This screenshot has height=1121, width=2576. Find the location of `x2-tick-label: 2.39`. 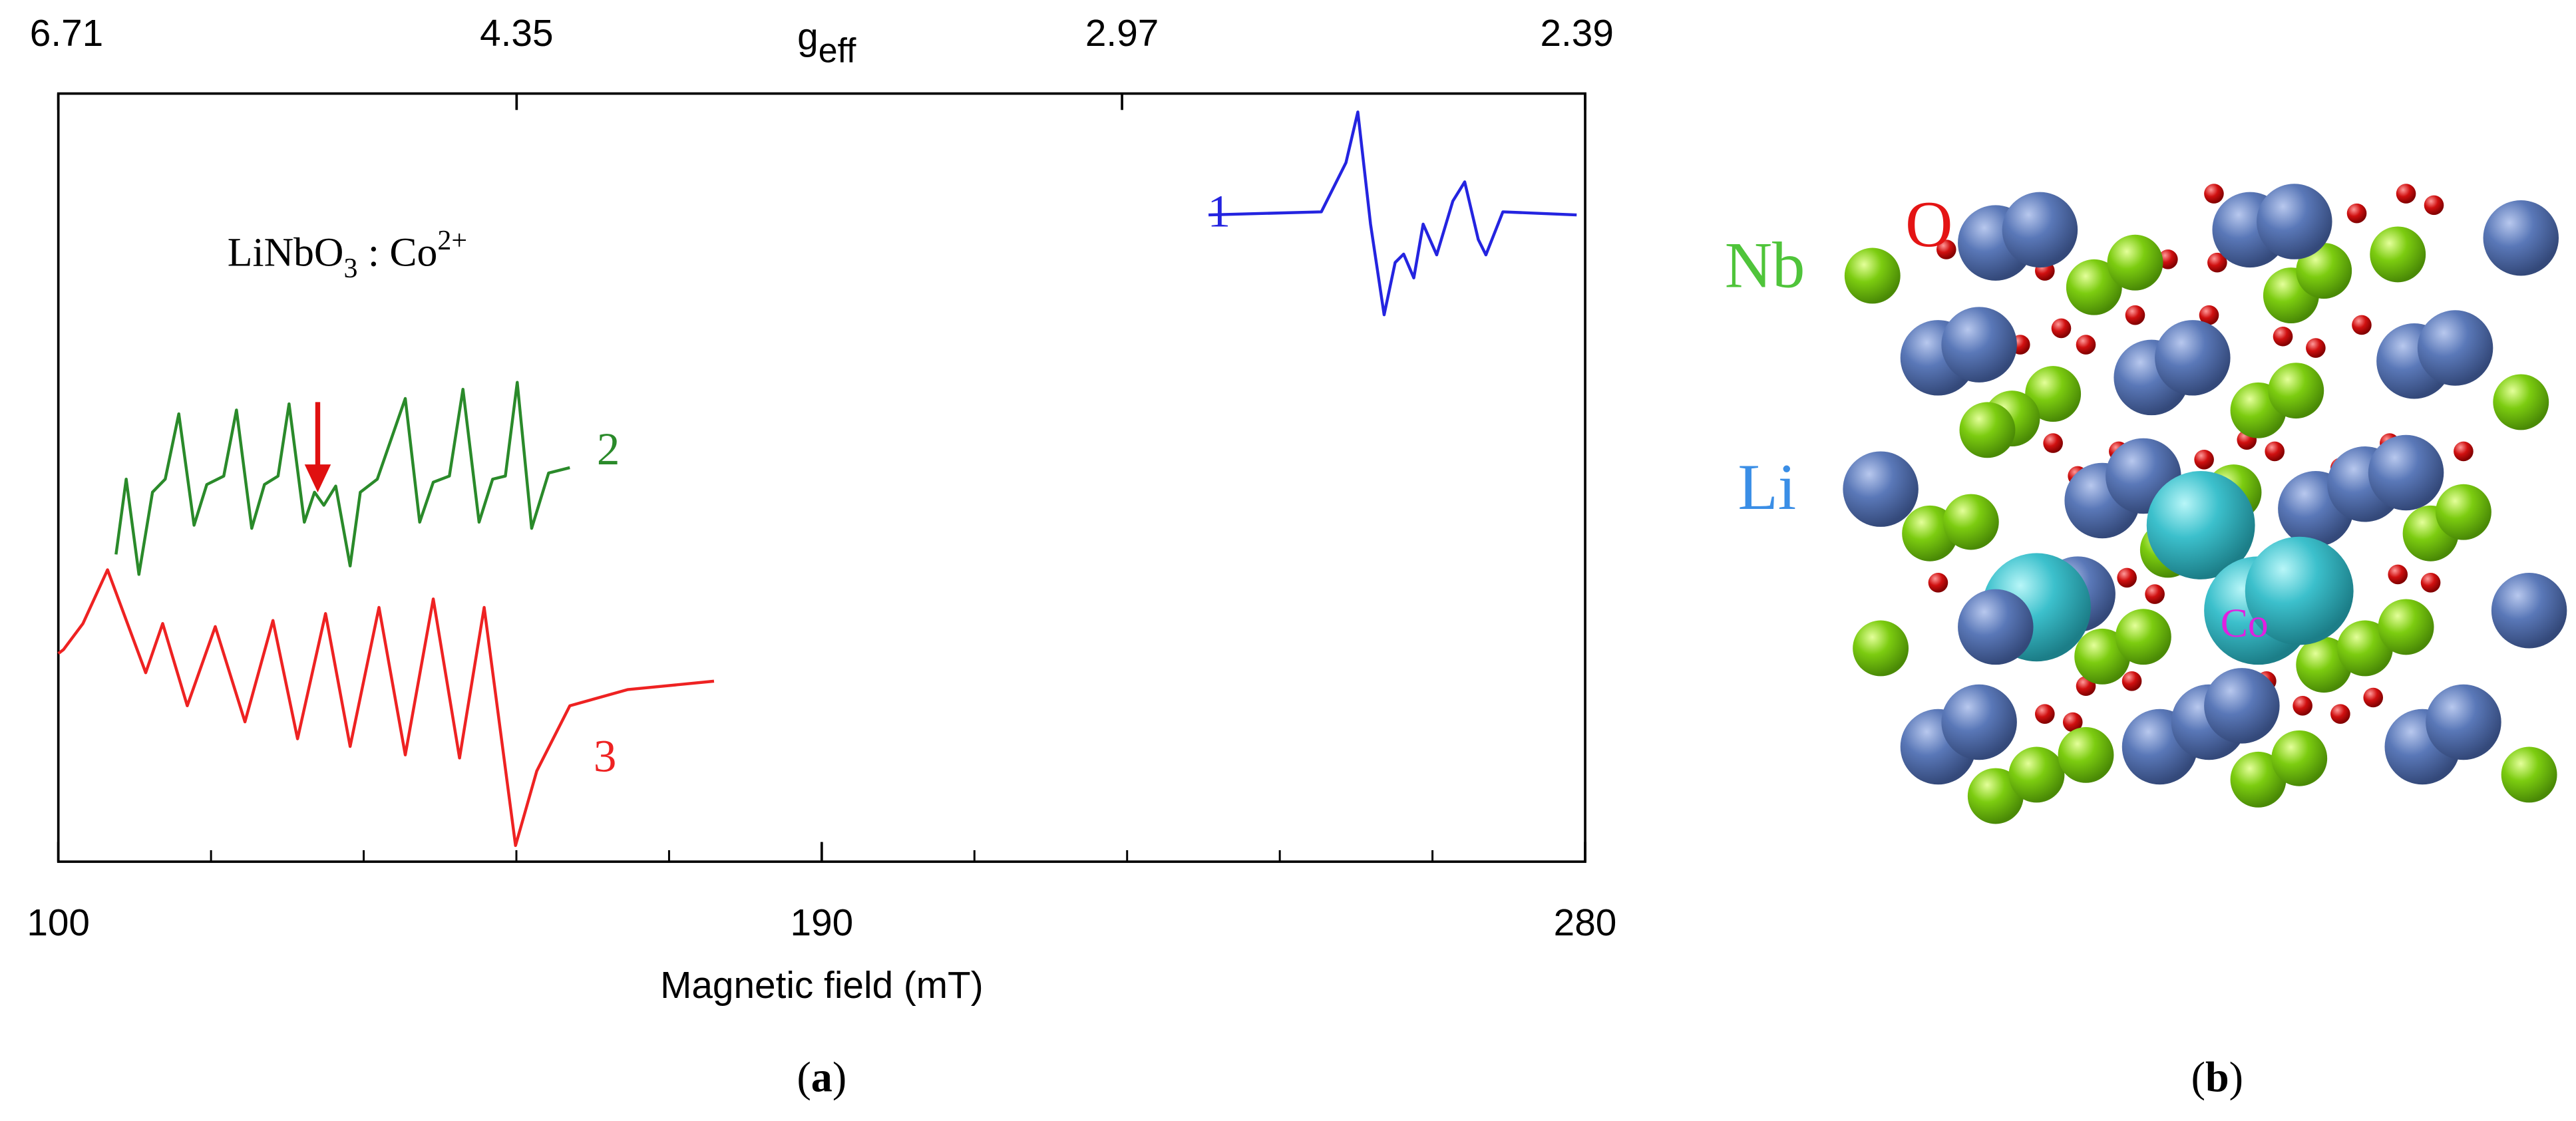

x2-tick-label: 2.39 is located at coordinates (1577, 34).